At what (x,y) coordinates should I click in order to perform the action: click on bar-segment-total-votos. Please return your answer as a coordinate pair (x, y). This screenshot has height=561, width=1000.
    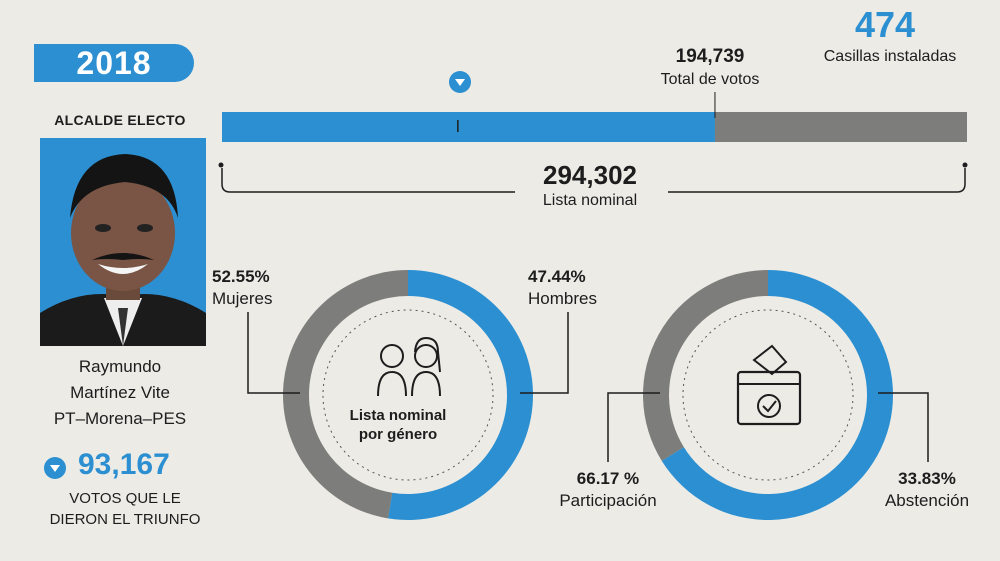
    Looking at the image, I should click on (468, 127).